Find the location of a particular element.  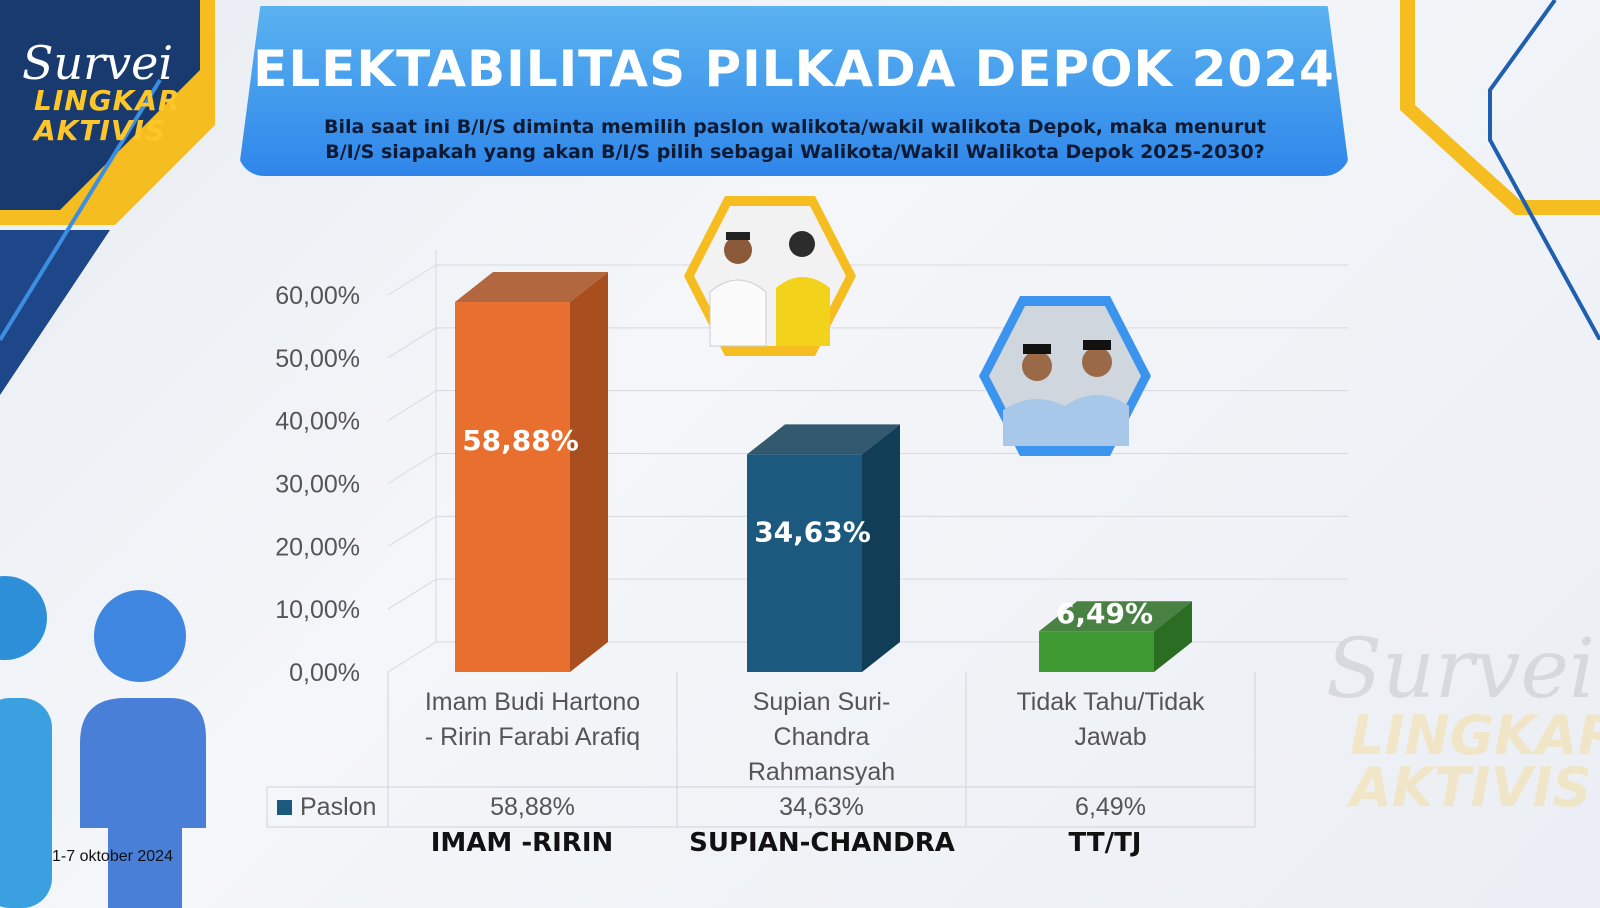

header-banner is located at coordinates (794, 91).